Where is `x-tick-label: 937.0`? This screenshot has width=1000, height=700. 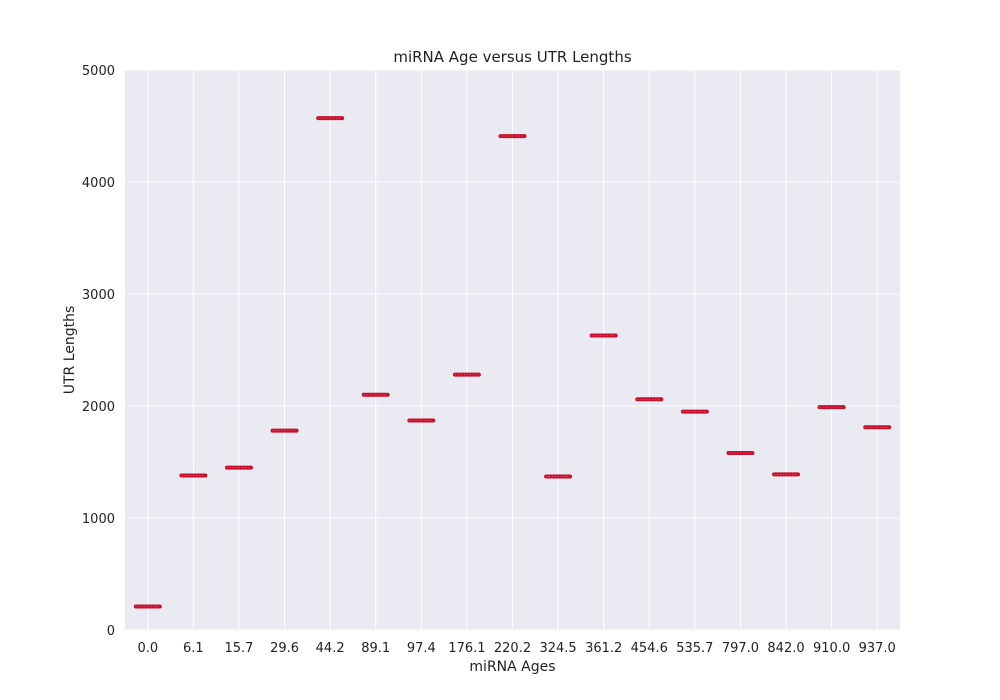 x-tick-label: 937.0 is located at coordinates (877, 648).